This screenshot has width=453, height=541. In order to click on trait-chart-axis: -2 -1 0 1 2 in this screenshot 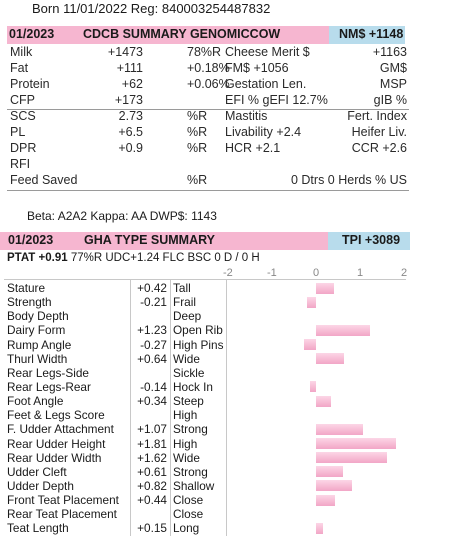, I will do `click(319, 273)`.